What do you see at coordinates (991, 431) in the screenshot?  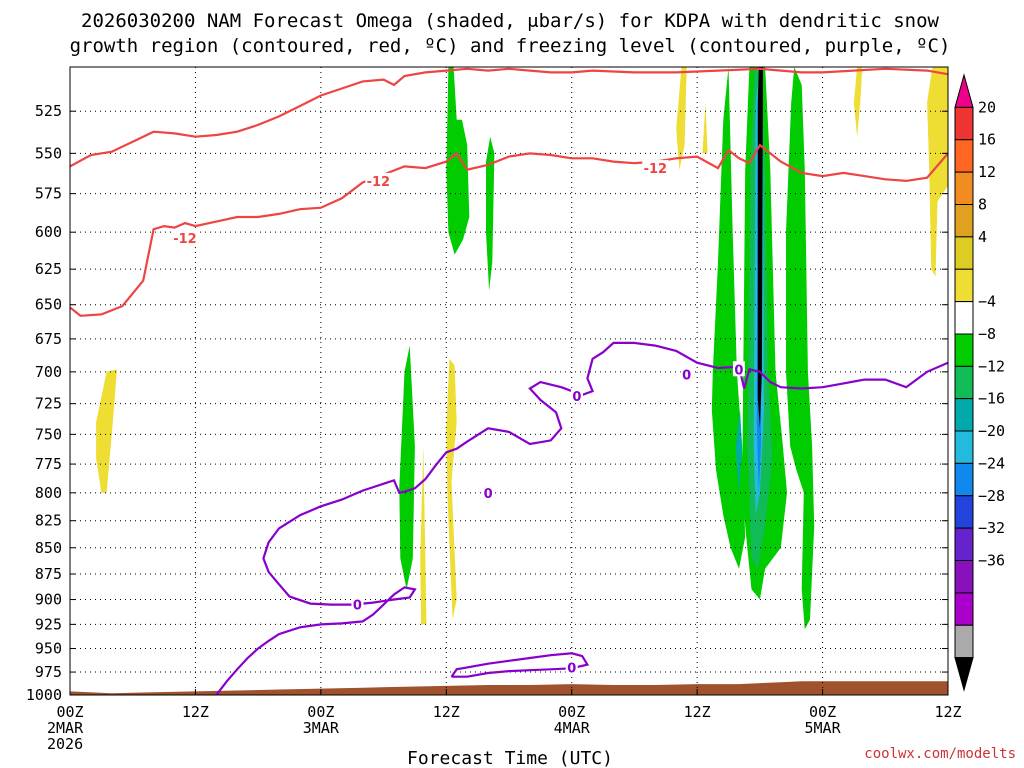 I see `colorbar-label-9: −20` at bounding box center [991, 431].